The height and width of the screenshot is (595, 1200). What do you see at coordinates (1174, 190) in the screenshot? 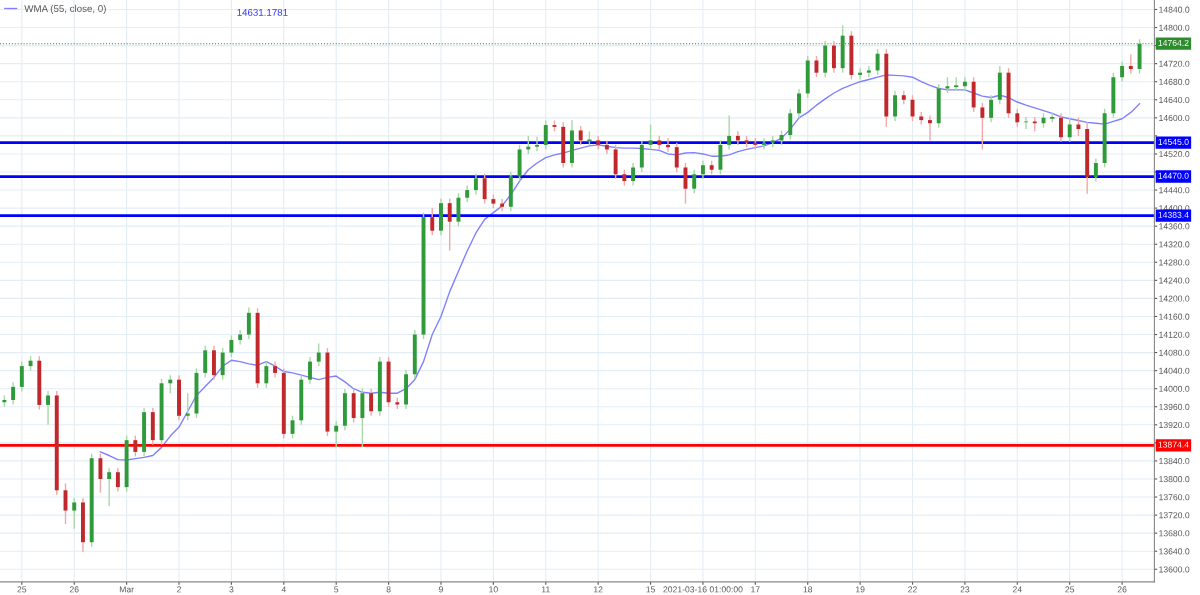
I see `y-tick-label: 14440.0` at bounding box center [1174, 190].